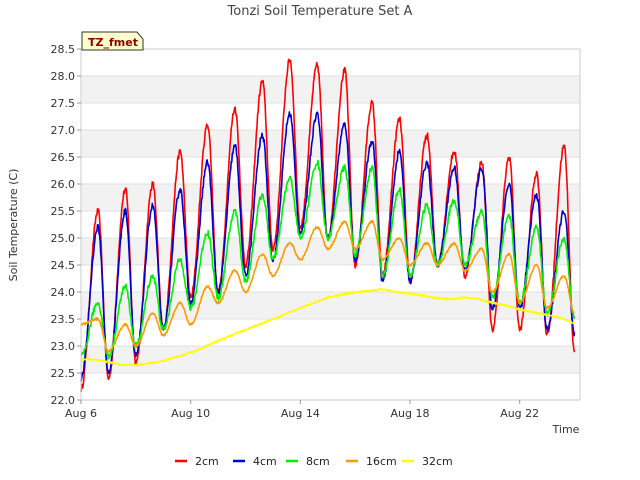  I want to click on series-line-32cm, so click(328, 327).